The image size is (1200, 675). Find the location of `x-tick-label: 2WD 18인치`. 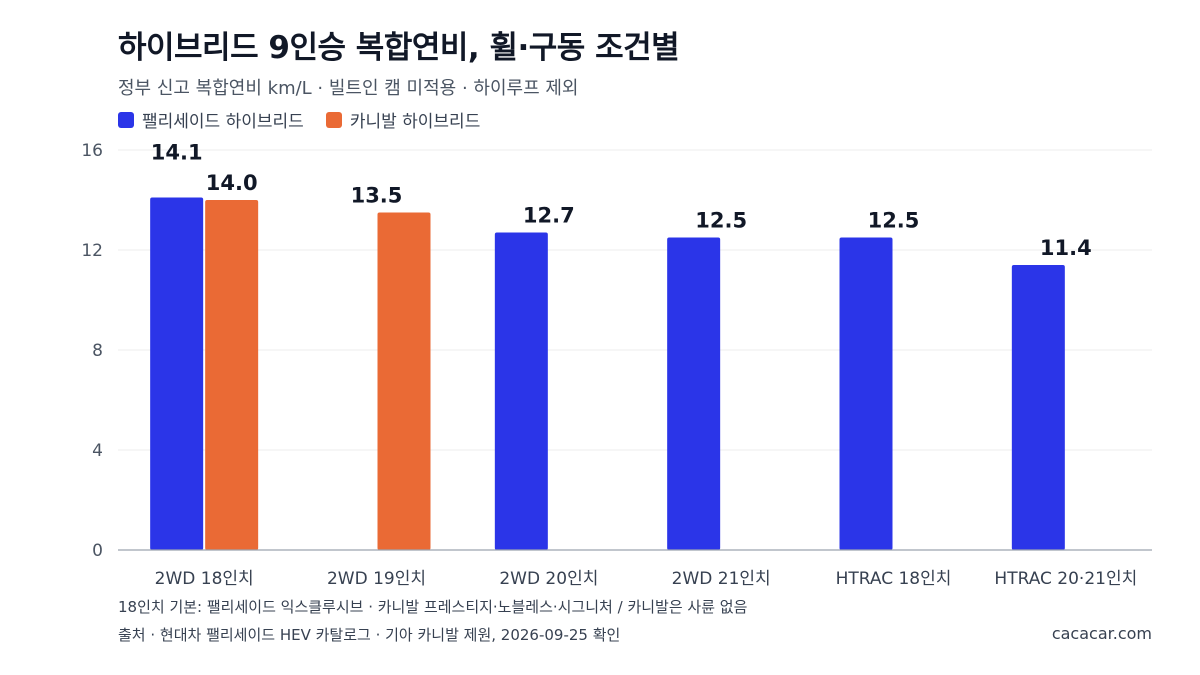

x-tick-label: 2WD 18인치 is located at coordinates (204, 579).